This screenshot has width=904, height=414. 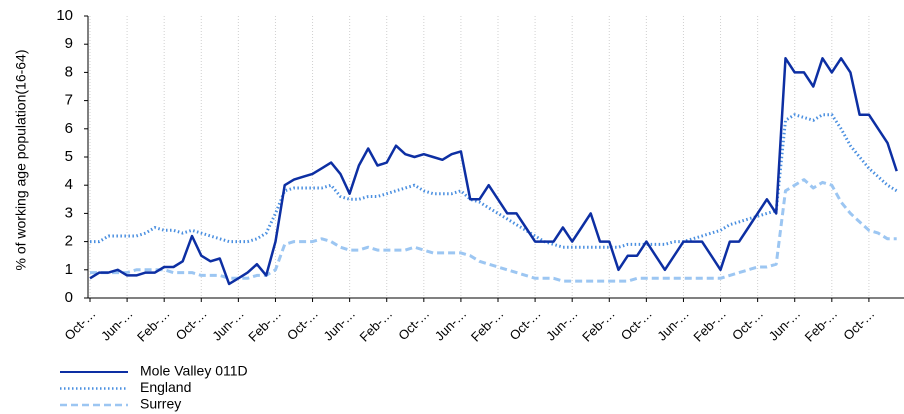 I want to click on y-tick-label: 3, so click(x=69, y=212).